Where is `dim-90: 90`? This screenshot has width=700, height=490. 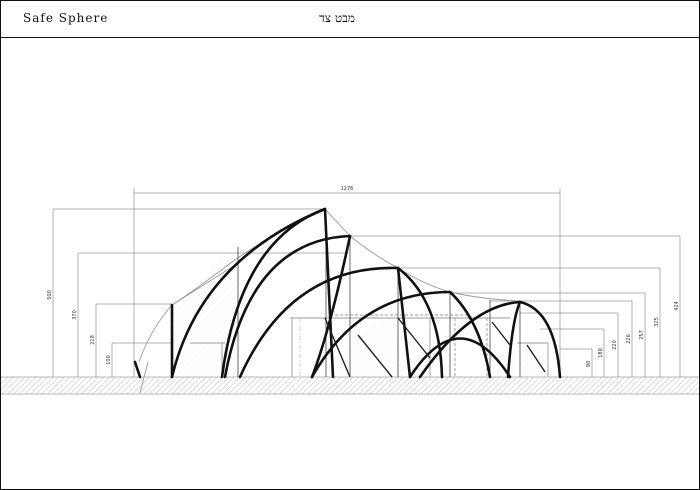 dim-90: 90 is located at coordinates (589, 364).